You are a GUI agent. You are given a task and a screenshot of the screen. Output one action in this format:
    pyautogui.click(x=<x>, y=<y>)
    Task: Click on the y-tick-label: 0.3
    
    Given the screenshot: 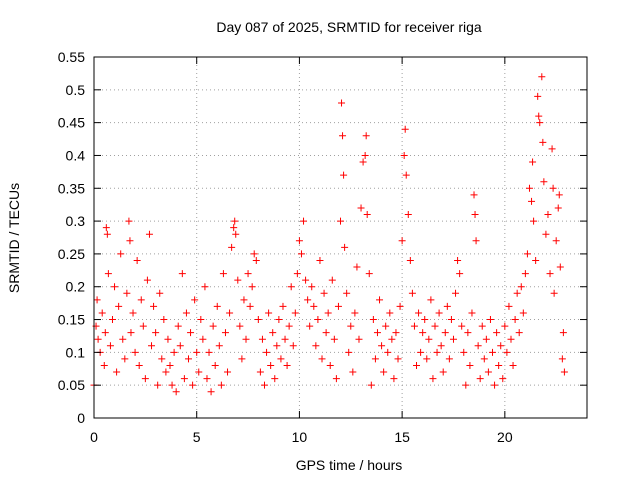 What is the action you would take?
    pyautogui.click(x=76, y=221)
    